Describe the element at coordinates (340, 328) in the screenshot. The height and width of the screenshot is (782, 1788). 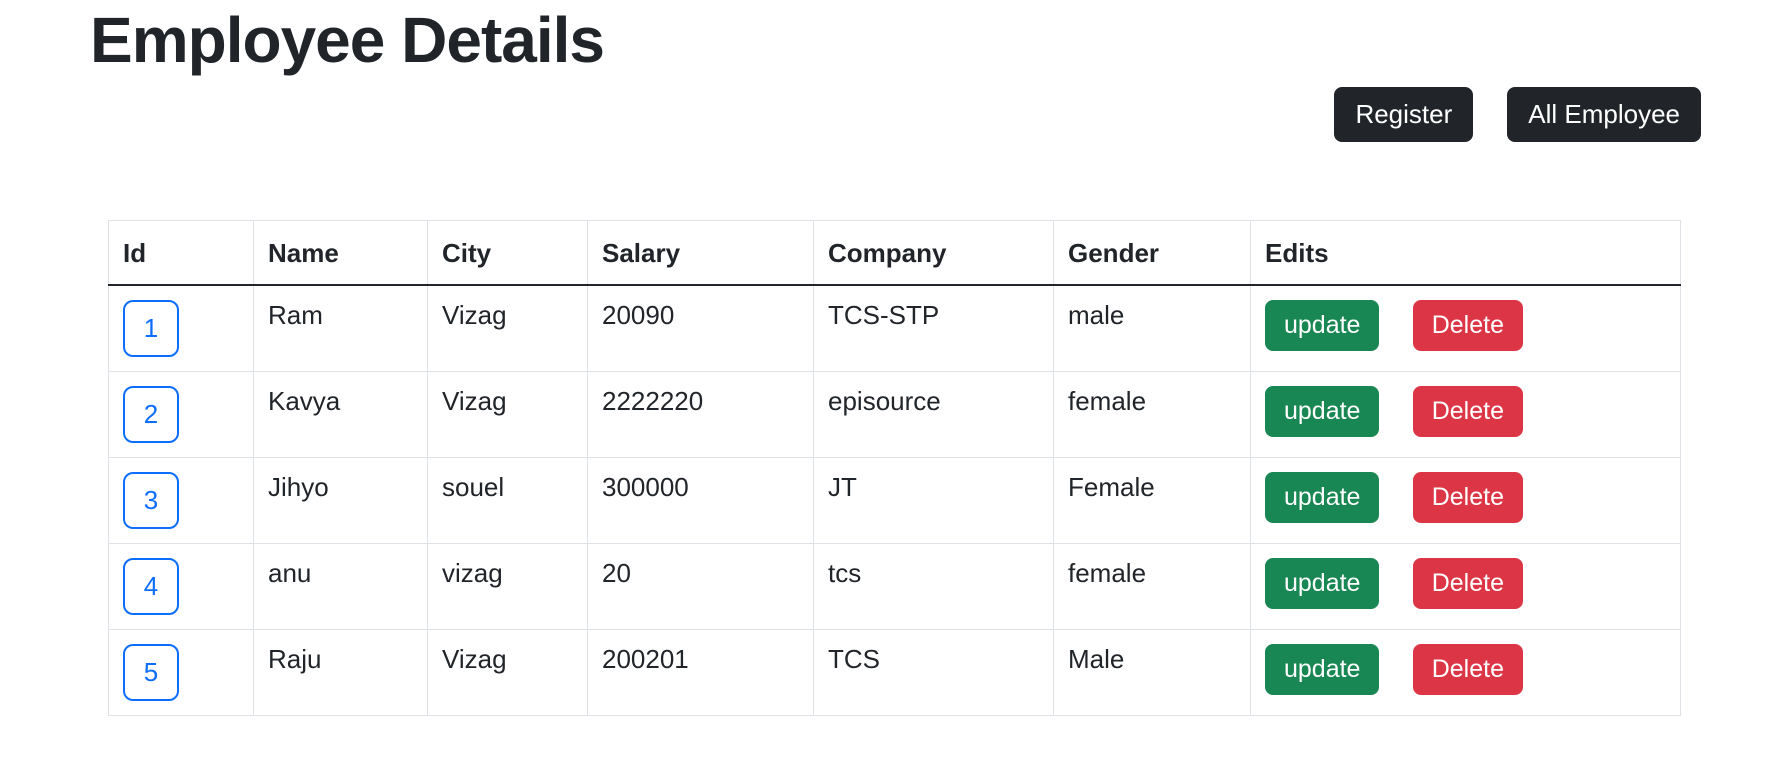
I see `cell-name: Ram` at that location.